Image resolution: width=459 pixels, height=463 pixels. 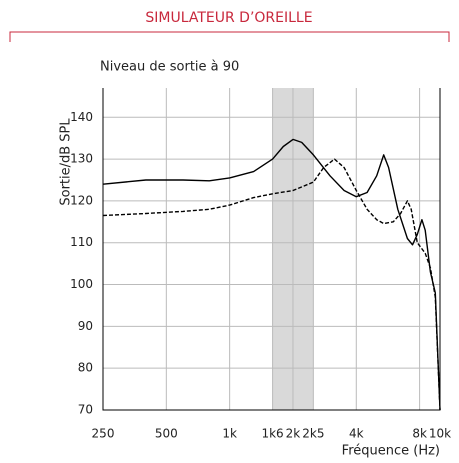 What do you see at coordinates (229, 434) in the screenshot?
I see `x-tick-label: 1k` at bounding box center [229, 434].